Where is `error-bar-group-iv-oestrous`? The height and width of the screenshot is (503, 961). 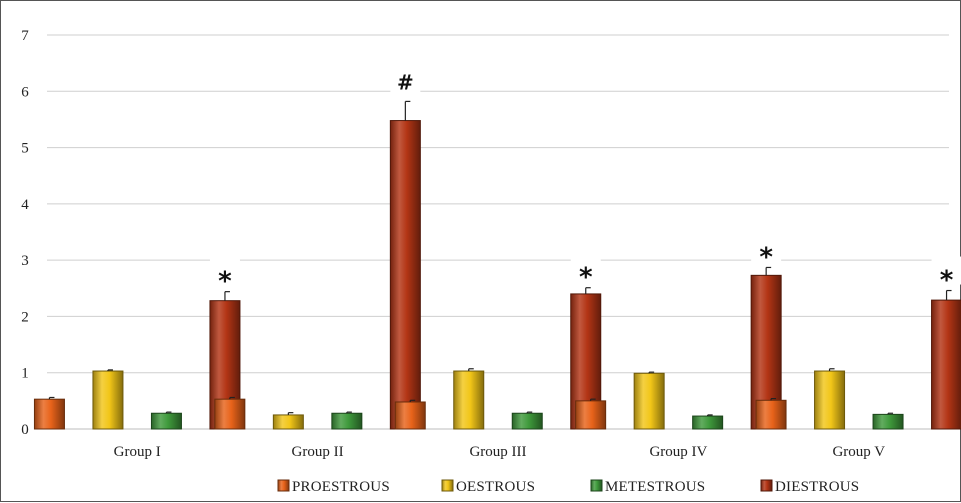
error-bar-group-iv-oestrous is located at coordinates (651, 372).